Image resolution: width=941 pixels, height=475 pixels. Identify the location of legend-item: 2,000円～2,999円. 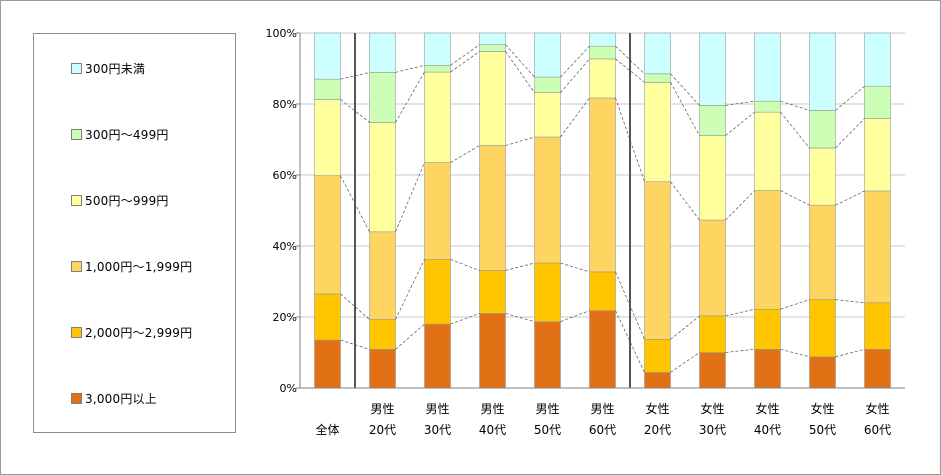
(131, 332).